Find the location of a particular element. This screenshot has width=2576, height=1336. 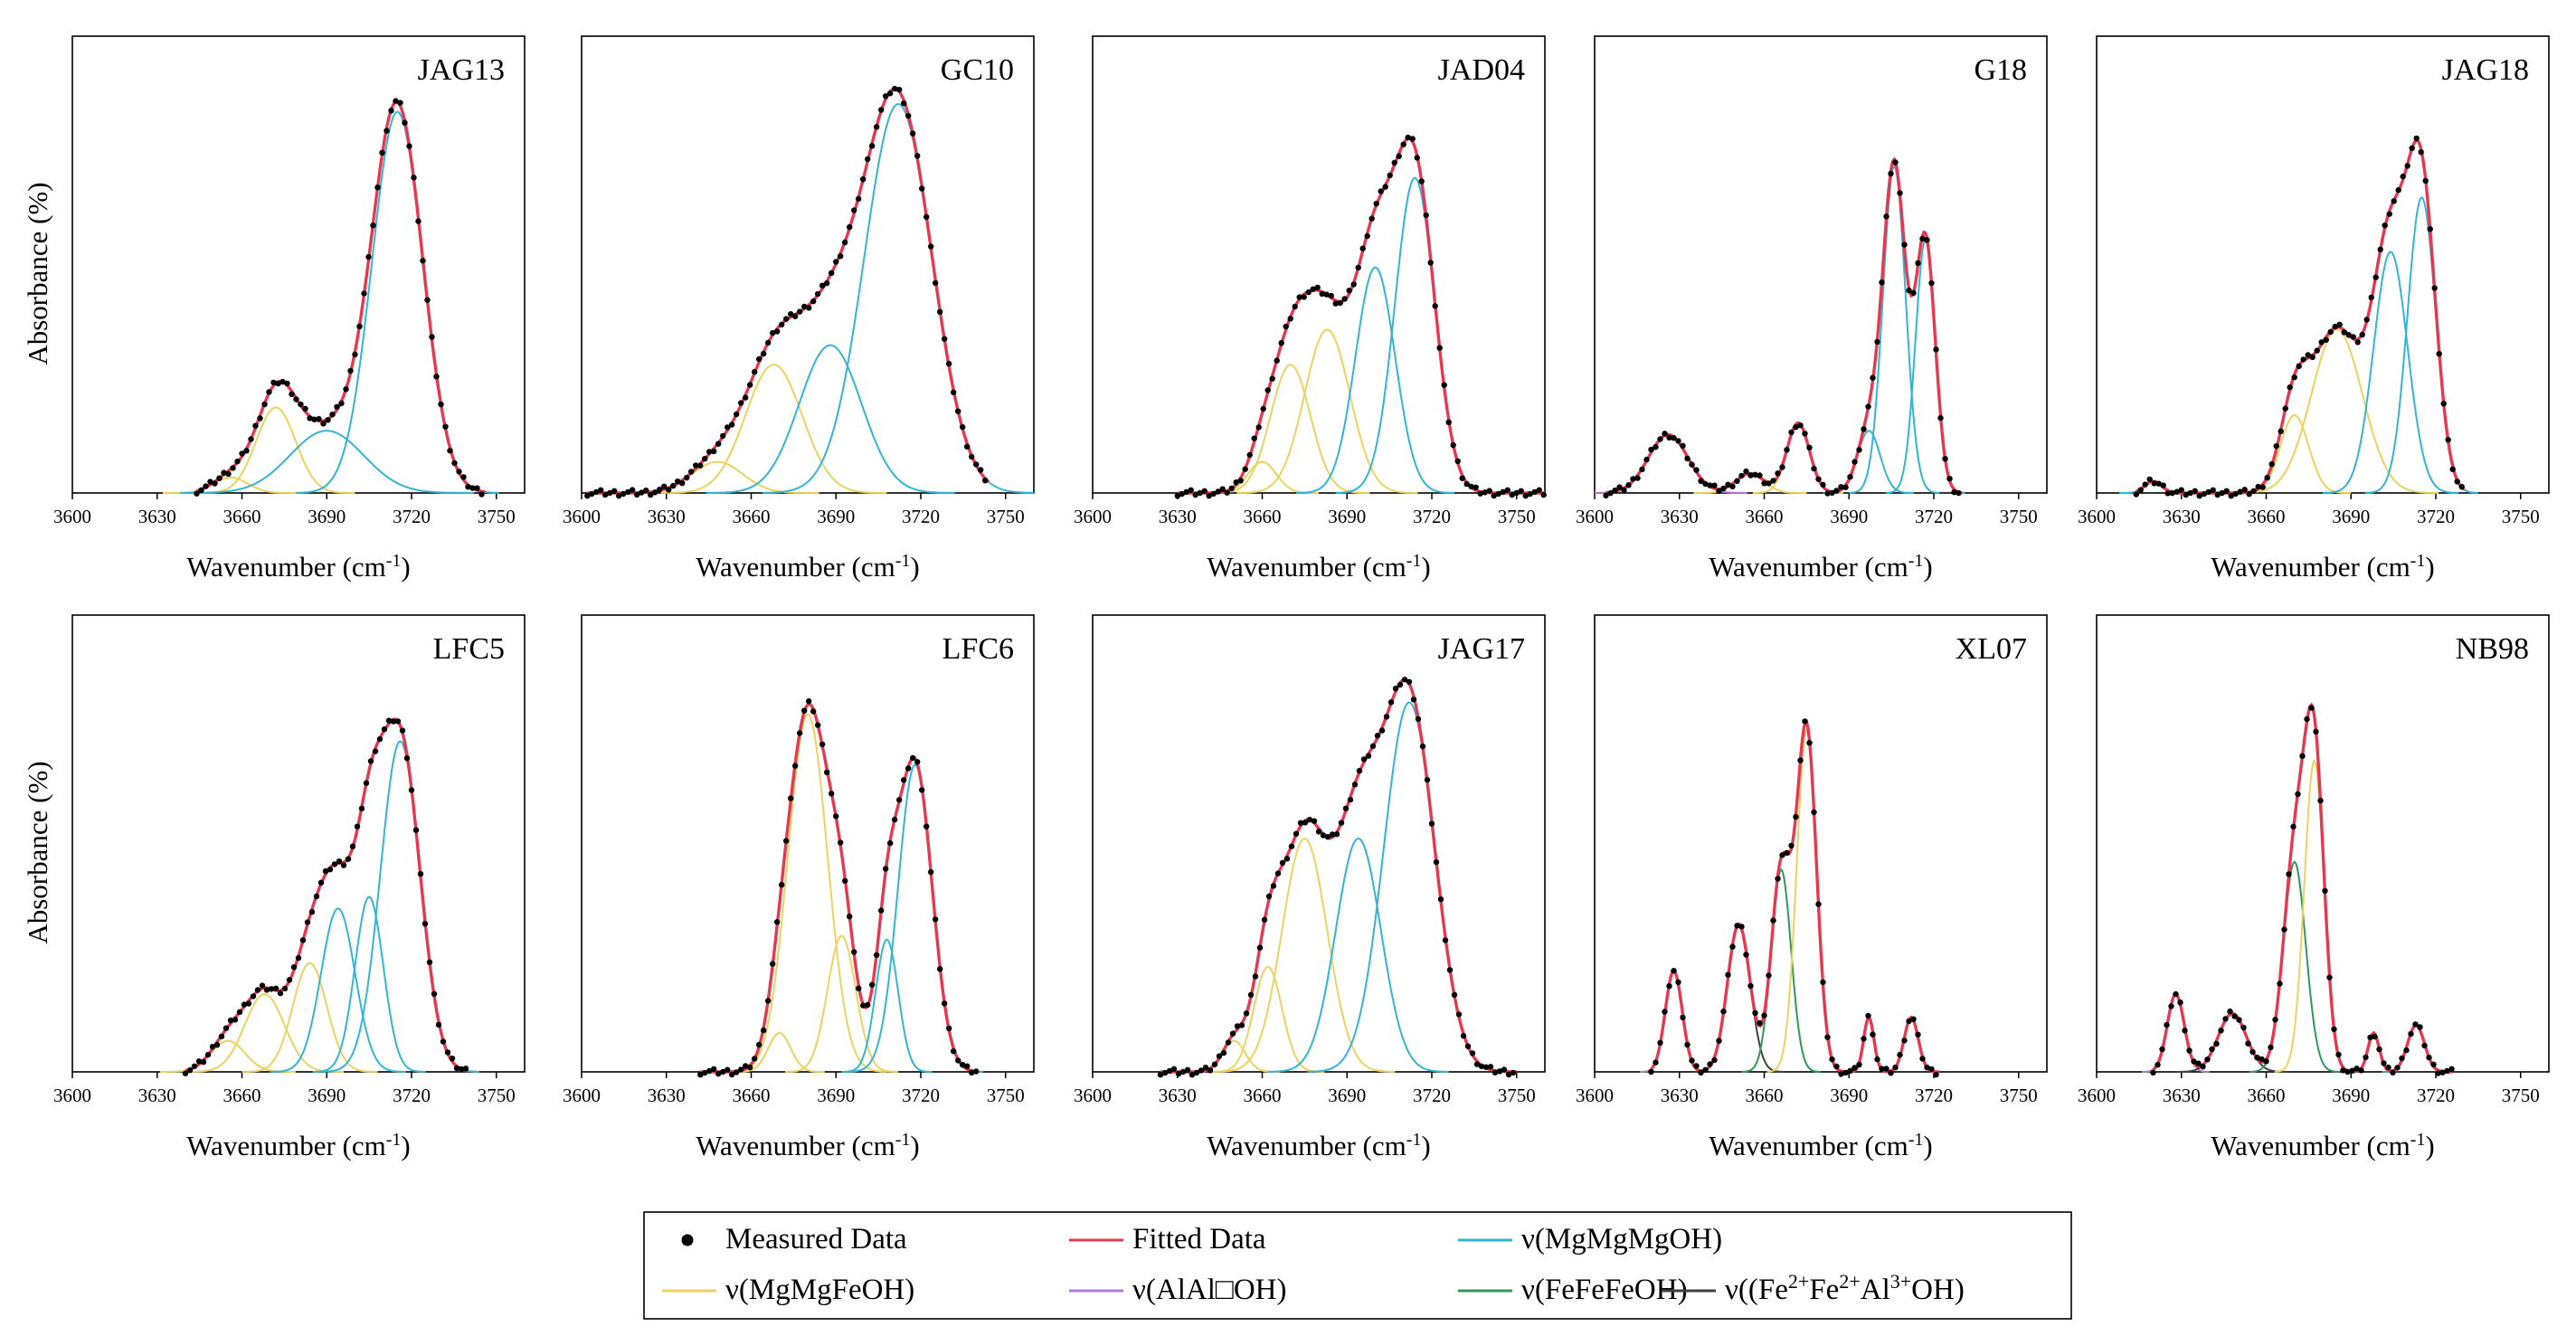

x-tick-label: 3750 is located at coordinates (2019, 516).